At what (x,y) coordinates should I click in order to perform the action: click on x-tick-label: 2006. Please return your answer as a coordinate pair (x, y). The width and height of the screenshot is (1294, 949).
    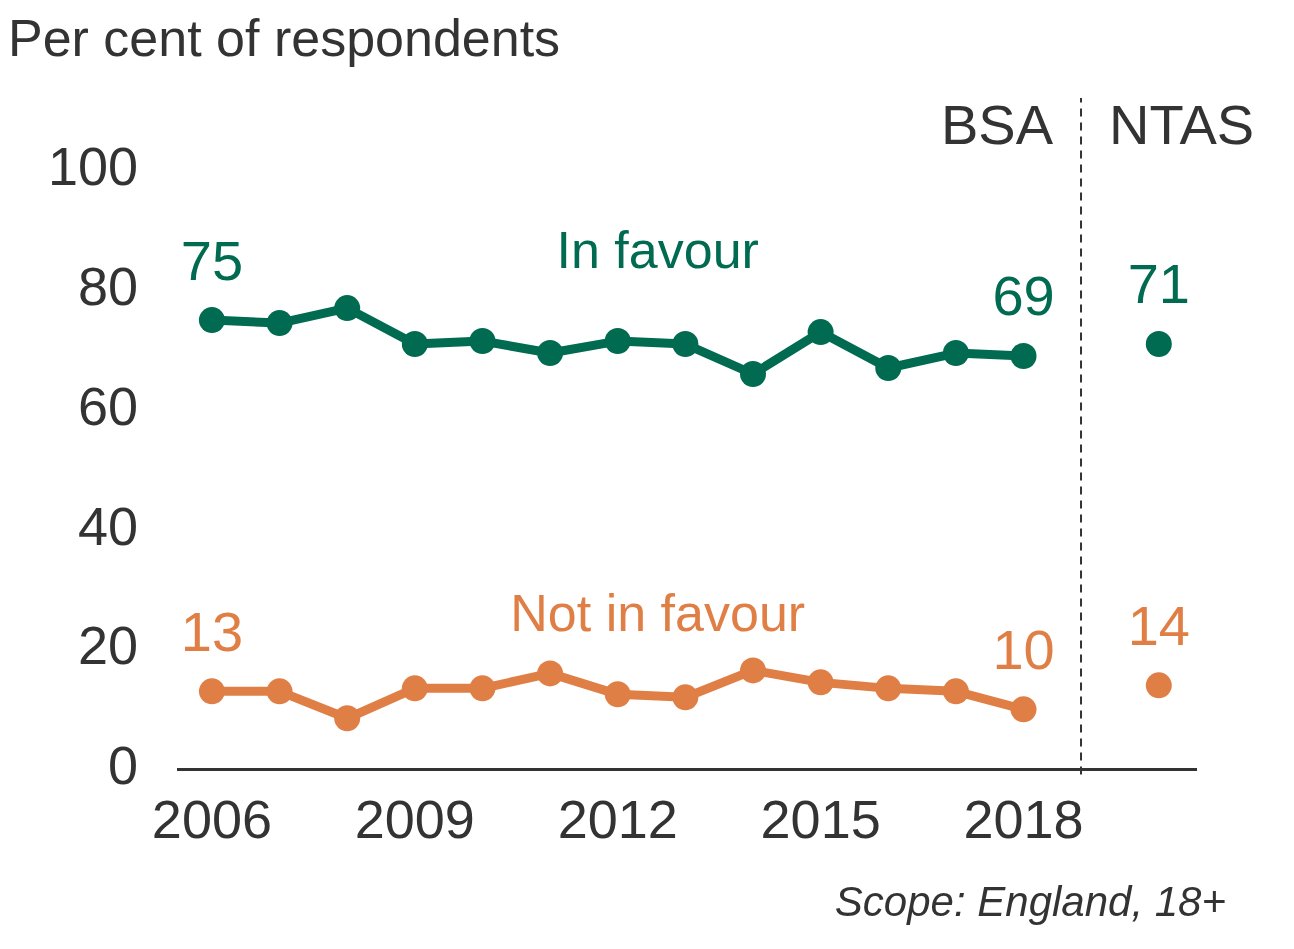
    Looking at the image, I should click on (211, 819).